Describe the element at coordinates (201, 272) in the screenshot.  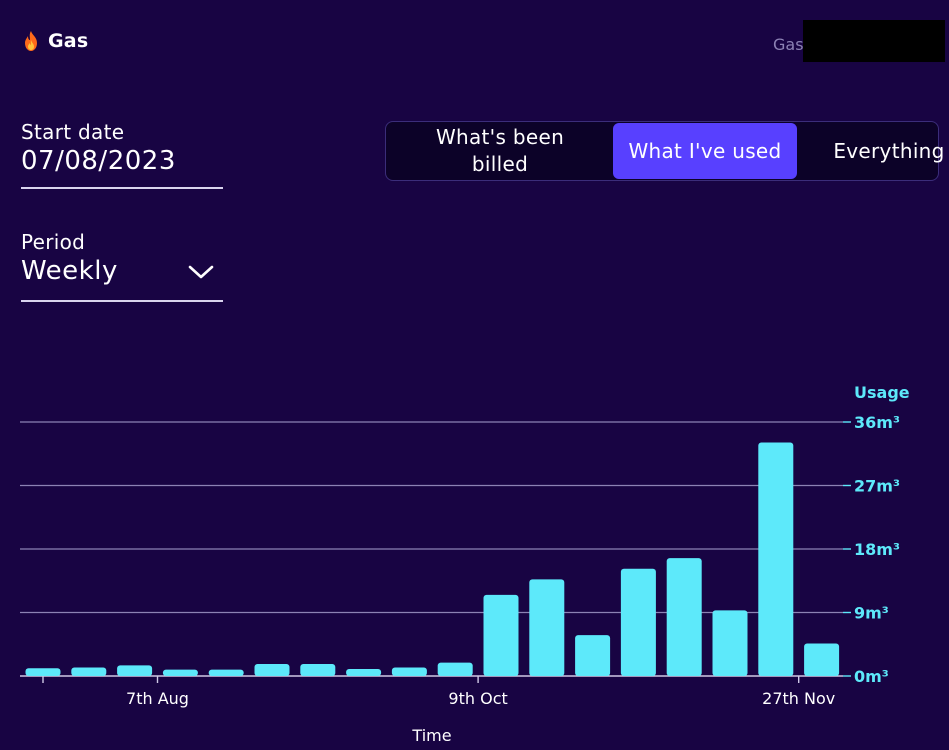
I see `chevron-down-icon` at that location.